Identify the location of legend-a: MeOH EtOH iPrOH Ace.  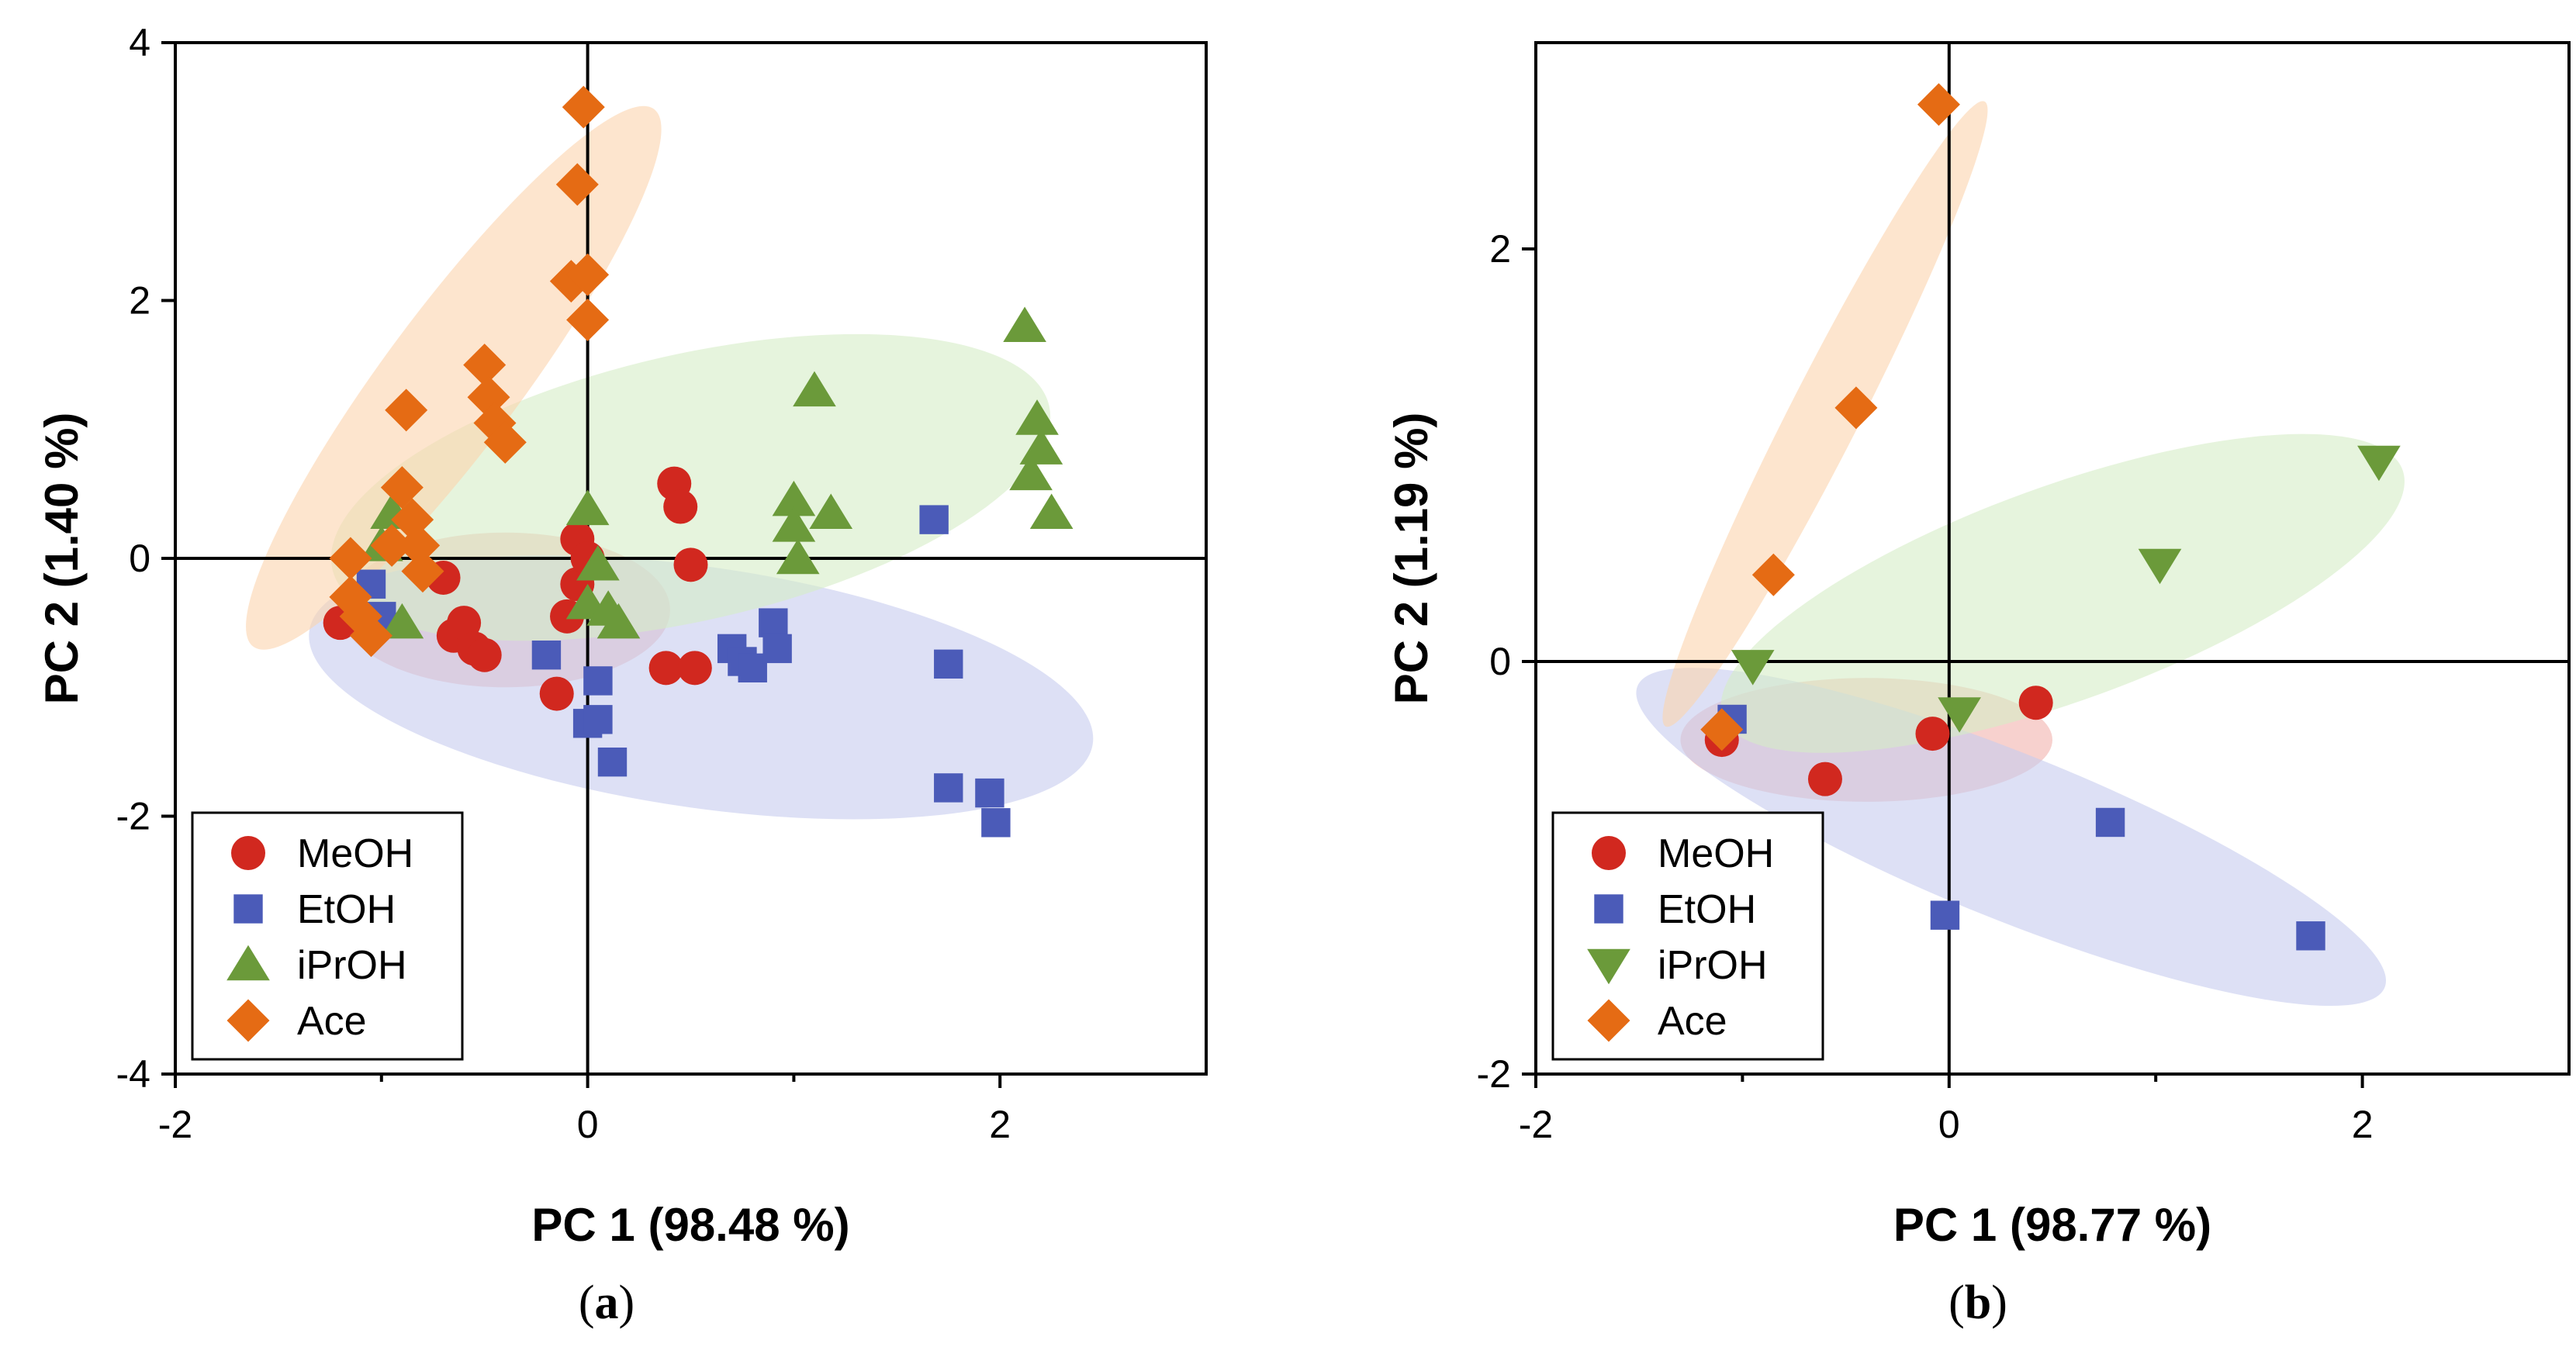
(327, 936).